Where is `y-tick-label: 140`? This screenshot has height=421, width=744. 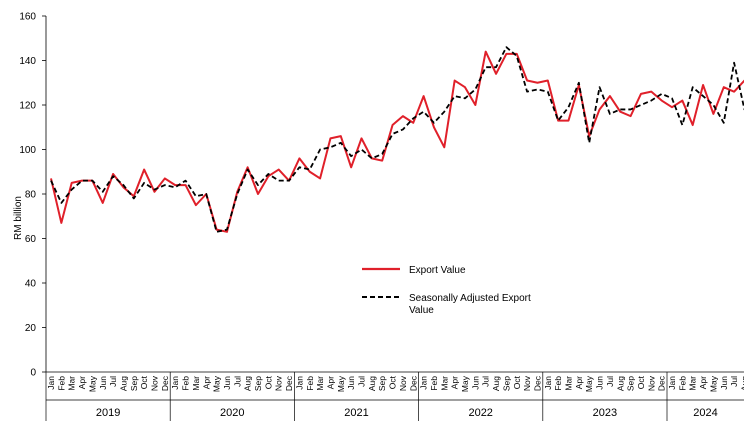
y-tick-label: 140 is located at coordinates (27, 61).